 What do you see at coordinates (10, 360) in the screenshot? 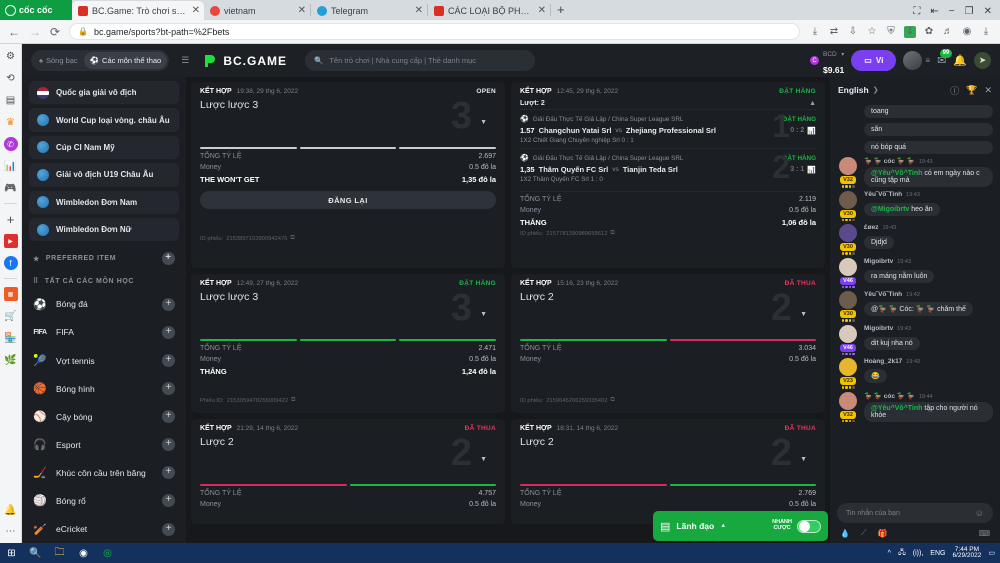
I see `leaf-icon: 🌿` at bounding box center [10, 360].